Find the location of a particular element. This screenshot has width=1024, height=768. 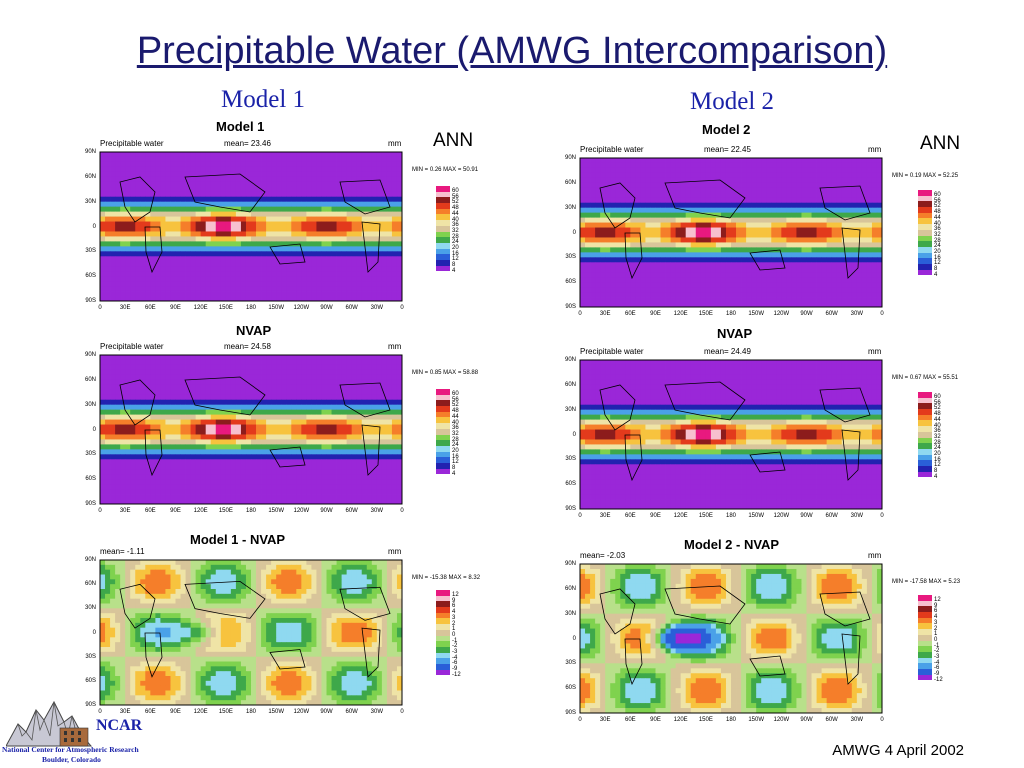

colorbar-label: 8 is located at coordinates (454, 468).